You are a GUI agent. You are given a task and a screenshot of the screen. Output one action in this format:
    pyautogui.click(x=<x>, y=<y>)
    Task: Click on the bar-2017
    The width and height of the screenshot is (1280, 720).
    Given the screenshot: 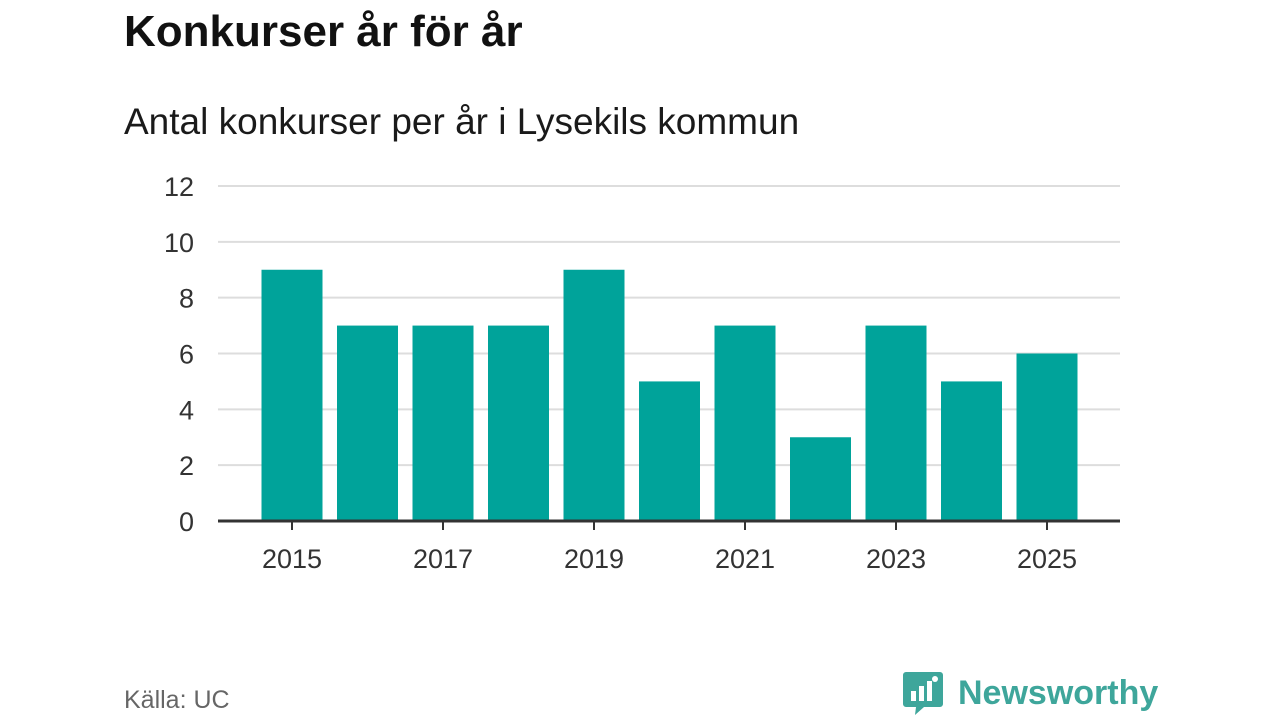 What is the action you would take?
    pyautogui.click(x=443, y=423)
    